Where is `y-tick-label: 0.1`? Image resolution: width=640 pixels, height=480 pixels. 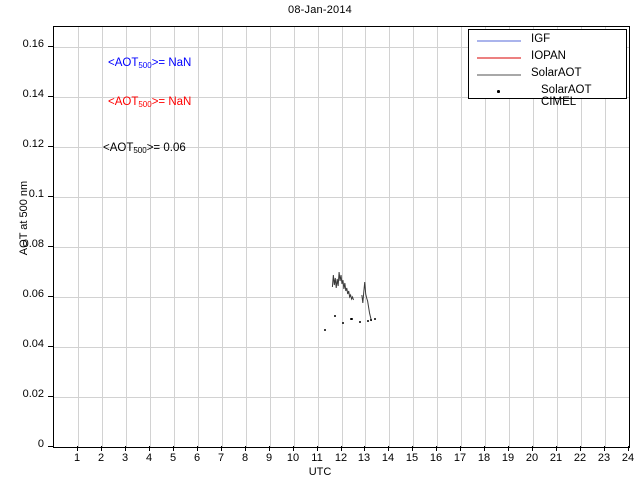 y-tick-label: 0.1 is located at coordinates (36, 194).